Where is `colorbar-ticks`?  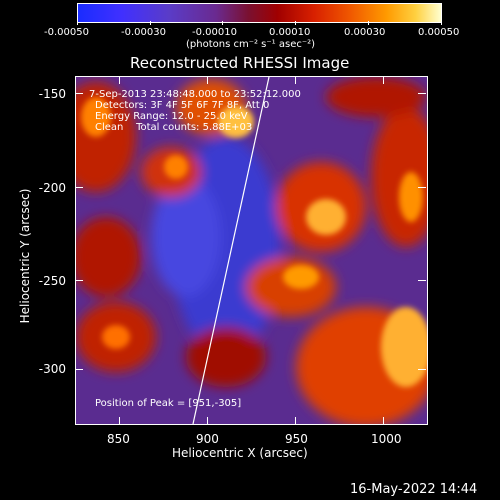 colorbar-ticks is located at coordinates (259, 23).